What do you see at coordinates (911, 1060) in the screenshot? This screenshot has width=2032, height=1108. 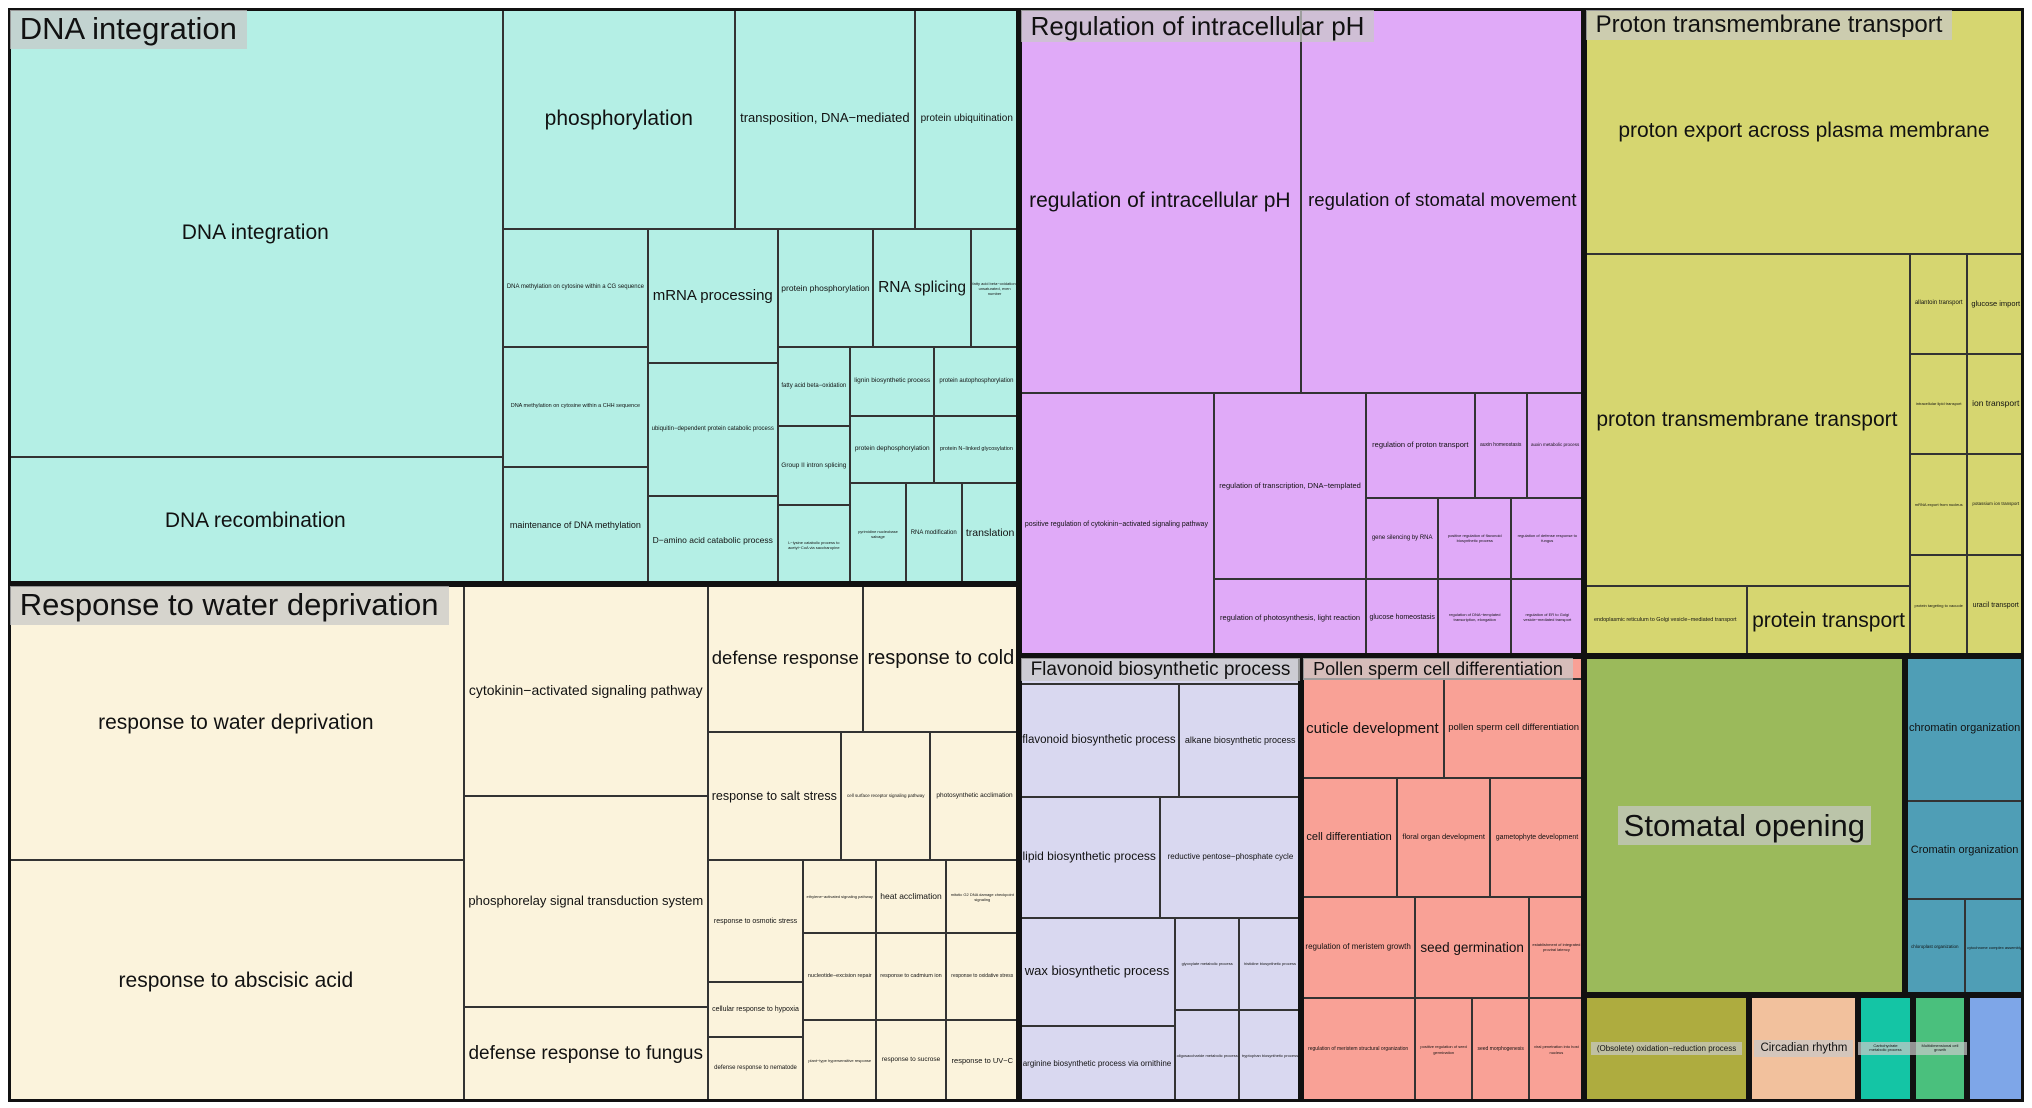 I see `cell-label: response to sucrose` at bounding box center [911, 1060].